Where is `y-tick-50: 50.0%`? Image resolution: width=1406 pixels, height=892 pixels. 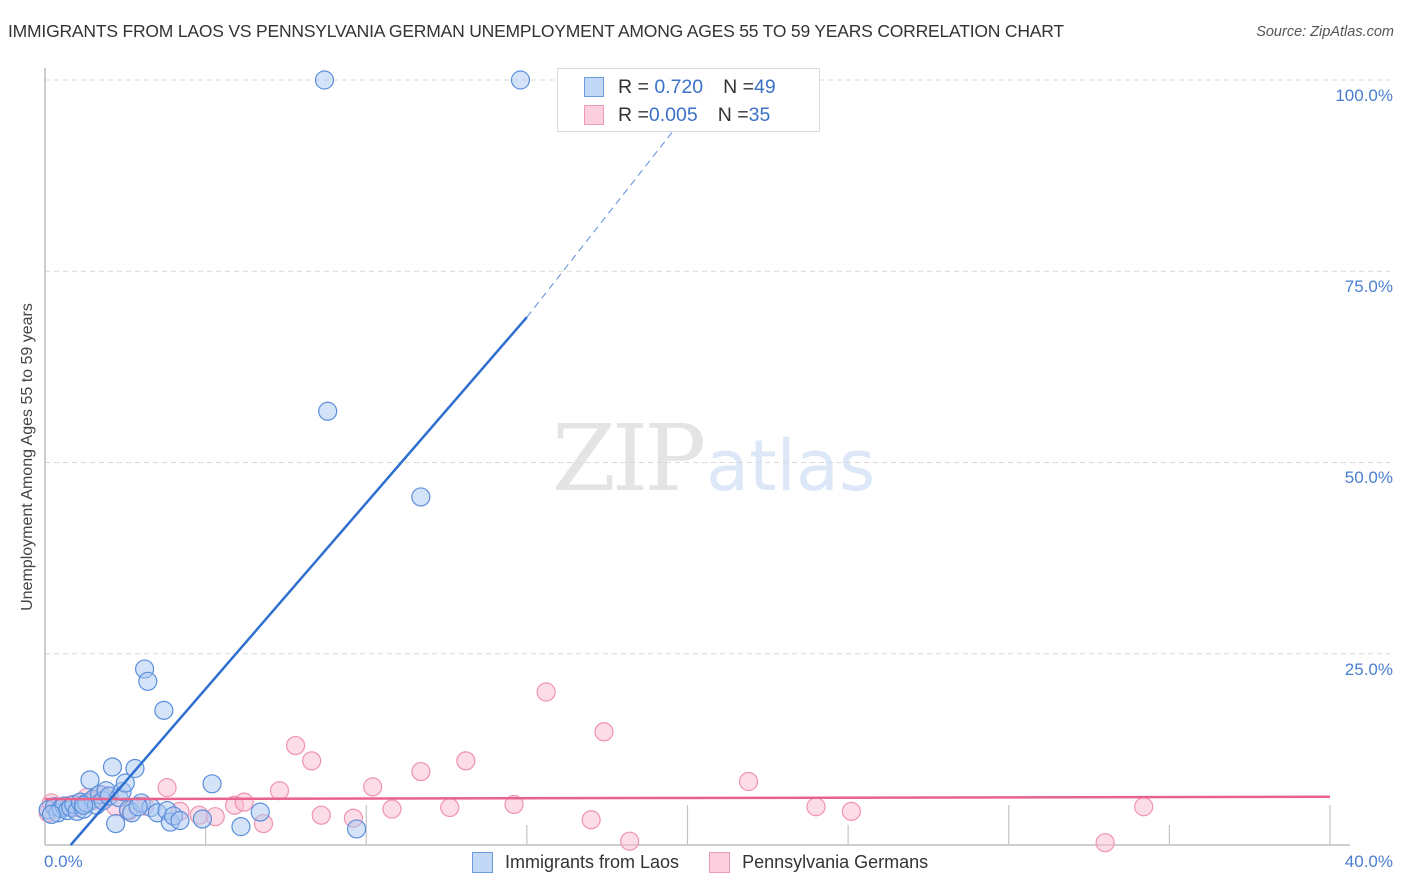
y-tick-50: 50.0% is located at coordinates (1368, 477).